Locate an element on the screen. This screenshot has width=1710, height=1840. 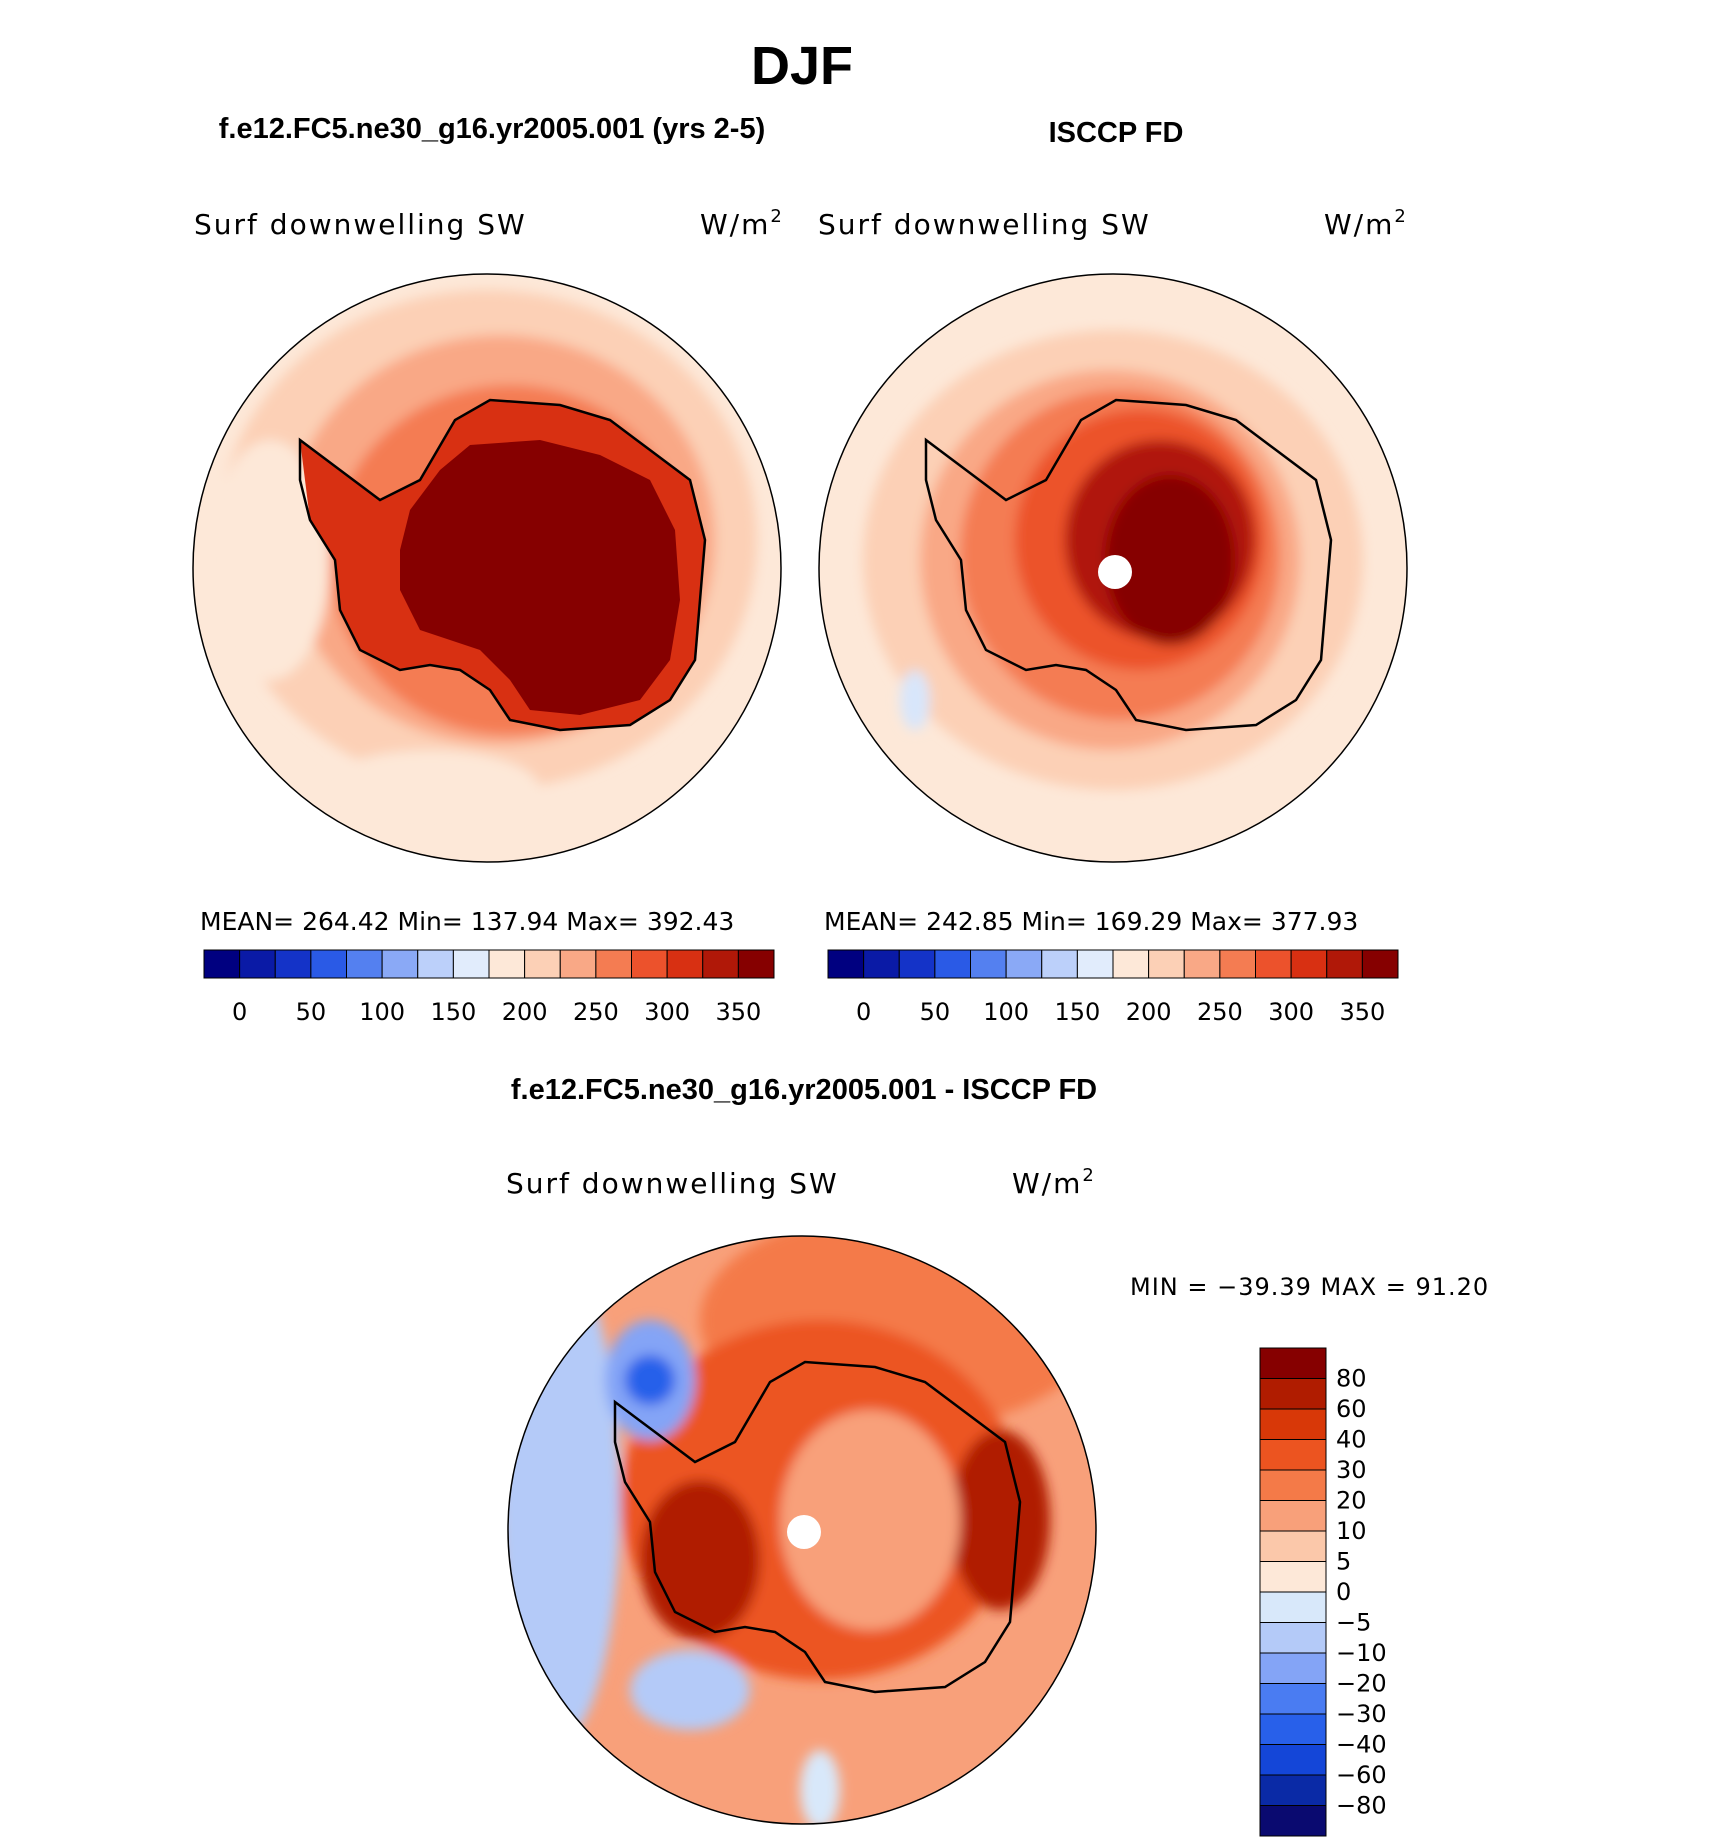
season-title: DJF is located at coordinates (802, 66).